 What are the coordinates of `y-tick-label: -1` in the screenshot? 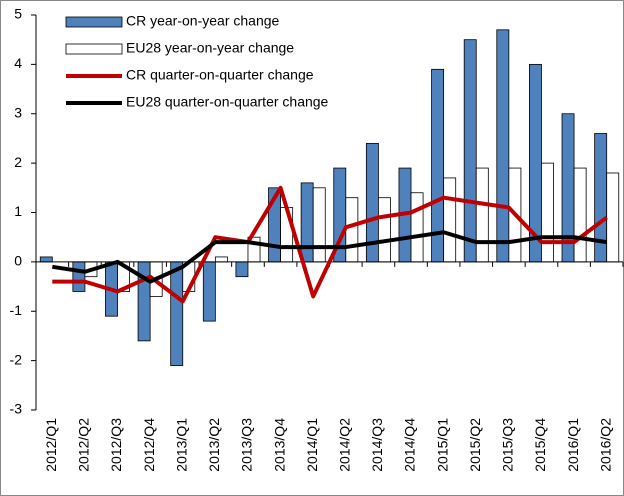 It's located at (16, 310).